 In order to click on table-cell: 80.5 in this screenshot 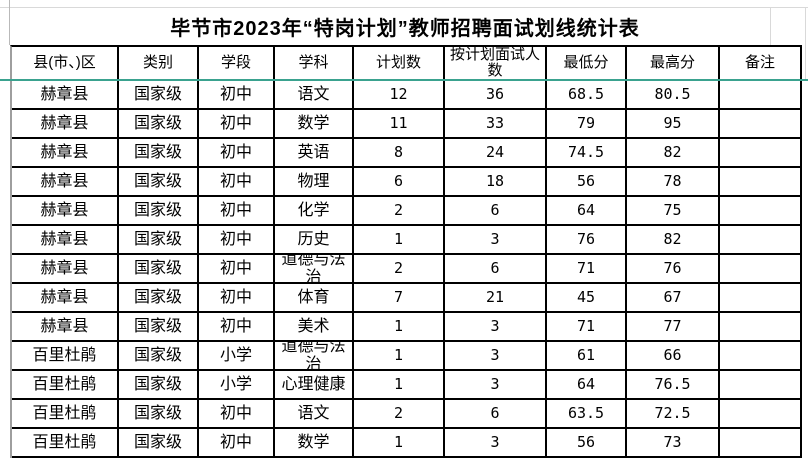, I will do `click(673, 95)`.